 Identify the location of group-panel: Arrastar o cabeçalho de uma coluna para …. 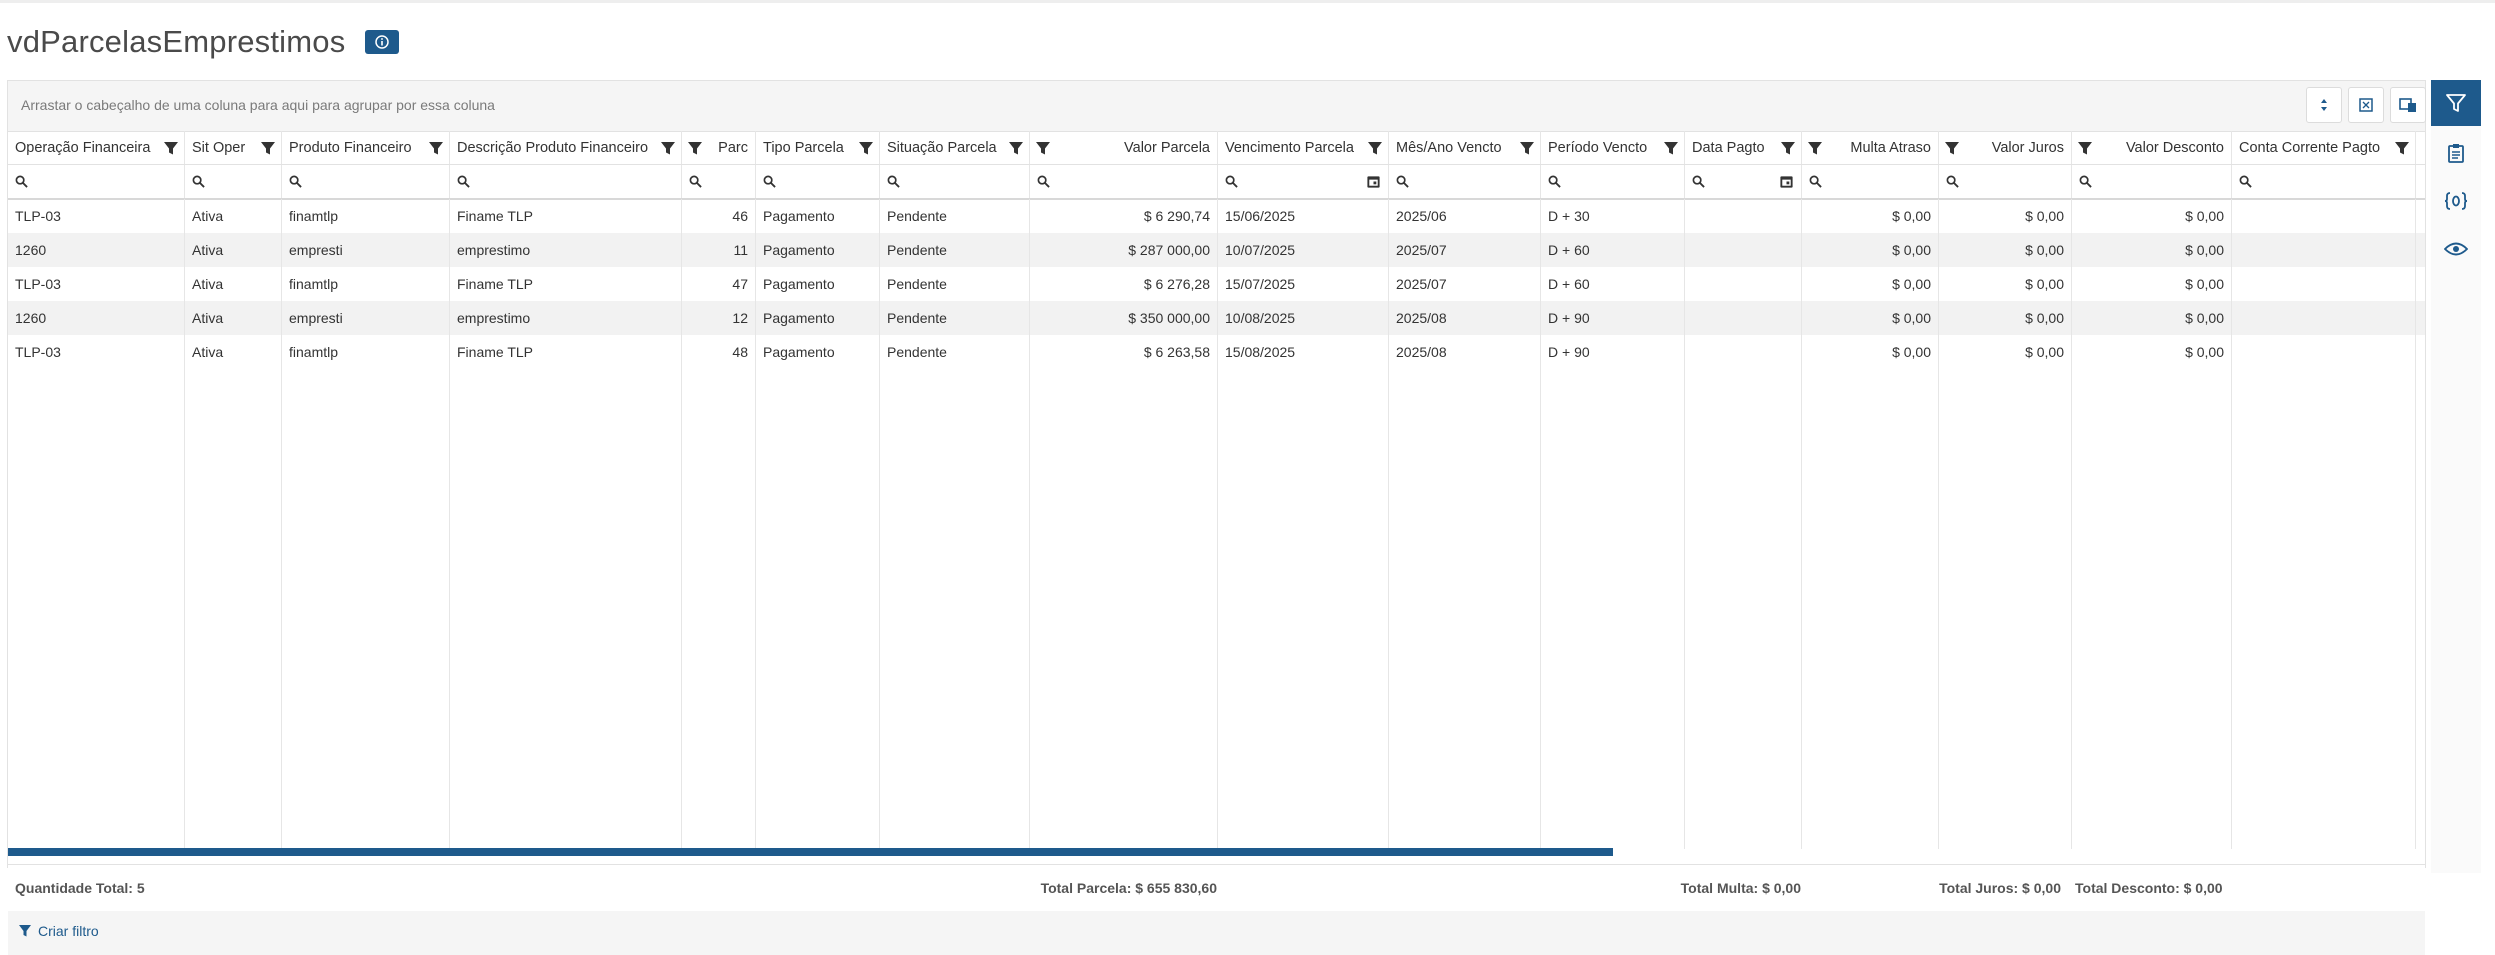
(1217, 106).